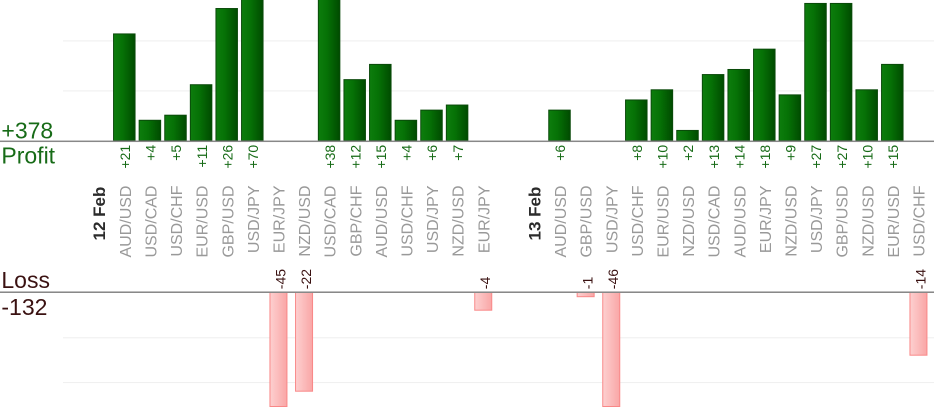  I want to click on svg-text: -4, so click(485, 283).